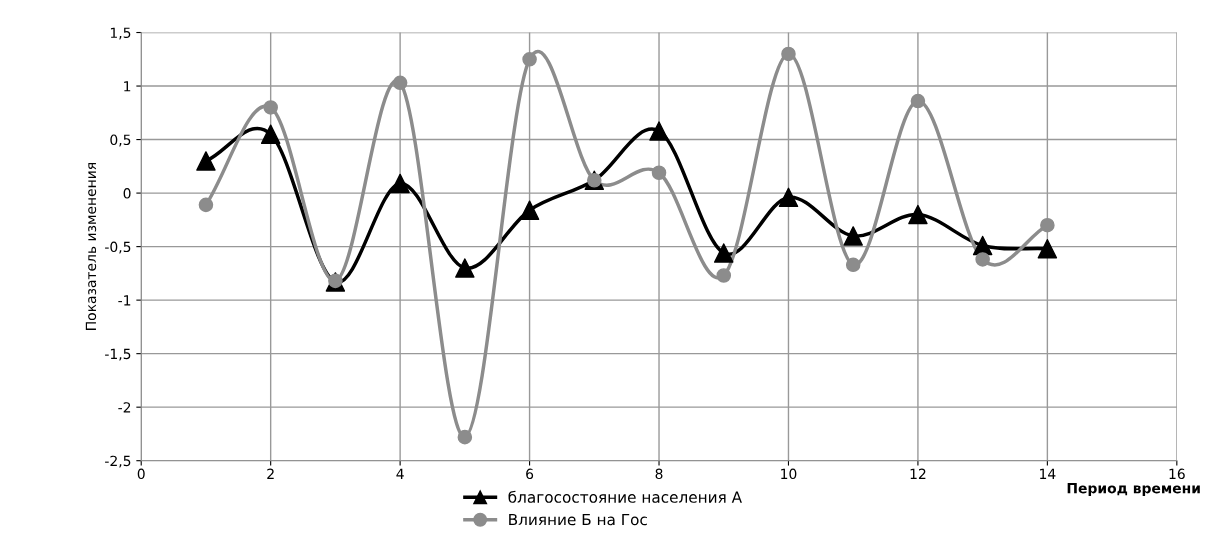  What do you see at coordinates (400, 473) in the screenshot?
I see `x-tick-label: 4` at bounding box center [400, 473].